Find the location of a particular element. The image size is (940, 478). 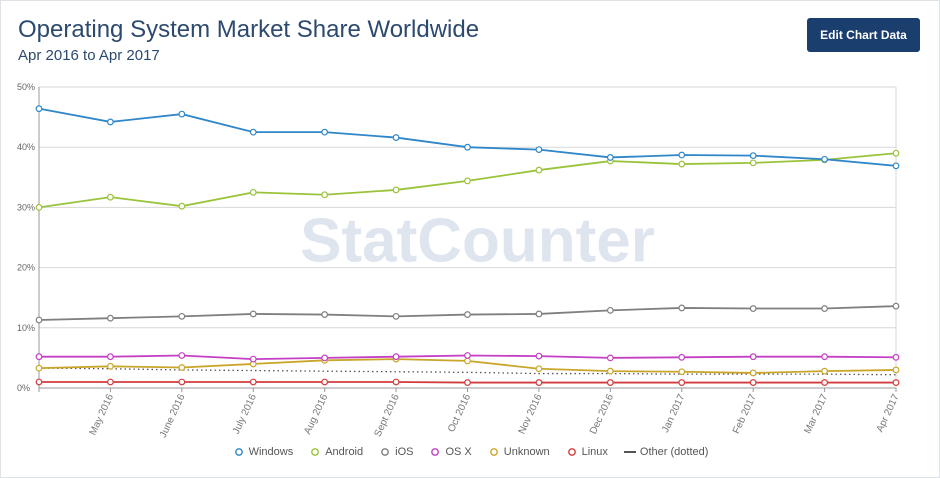

legend-label: iOS is located at coordinates (404, 452).